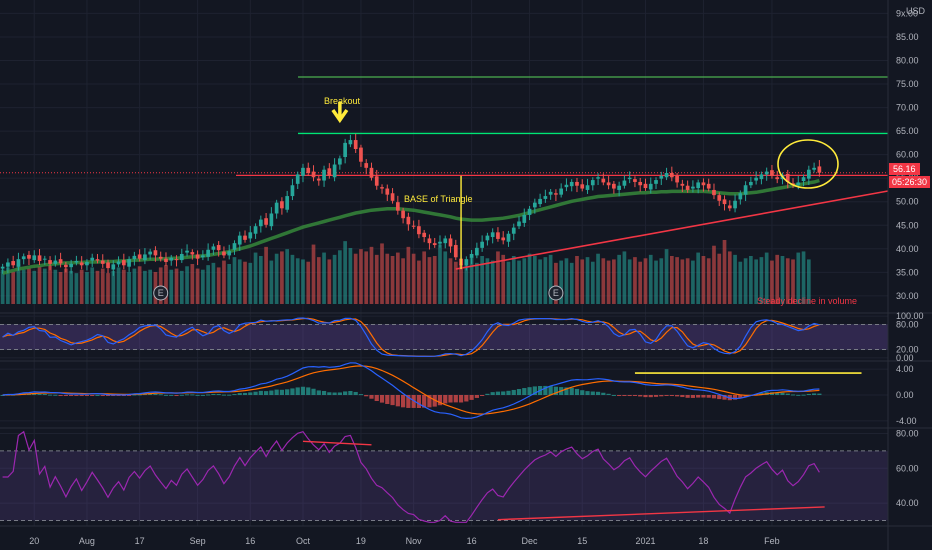 This screenshot has height=550, width=932. I want to click on stochastic-pane, so click(444, 337).